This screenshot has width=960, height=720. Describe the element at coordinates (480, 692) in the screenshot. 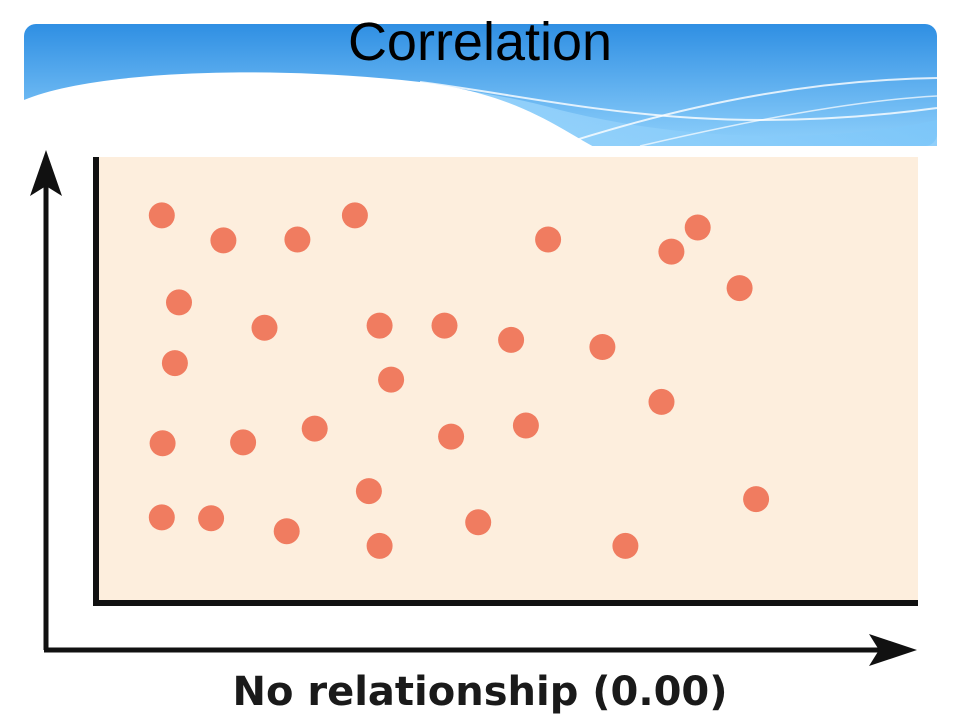

I see `x-axis-label: No relationship (0.00)` at that location.